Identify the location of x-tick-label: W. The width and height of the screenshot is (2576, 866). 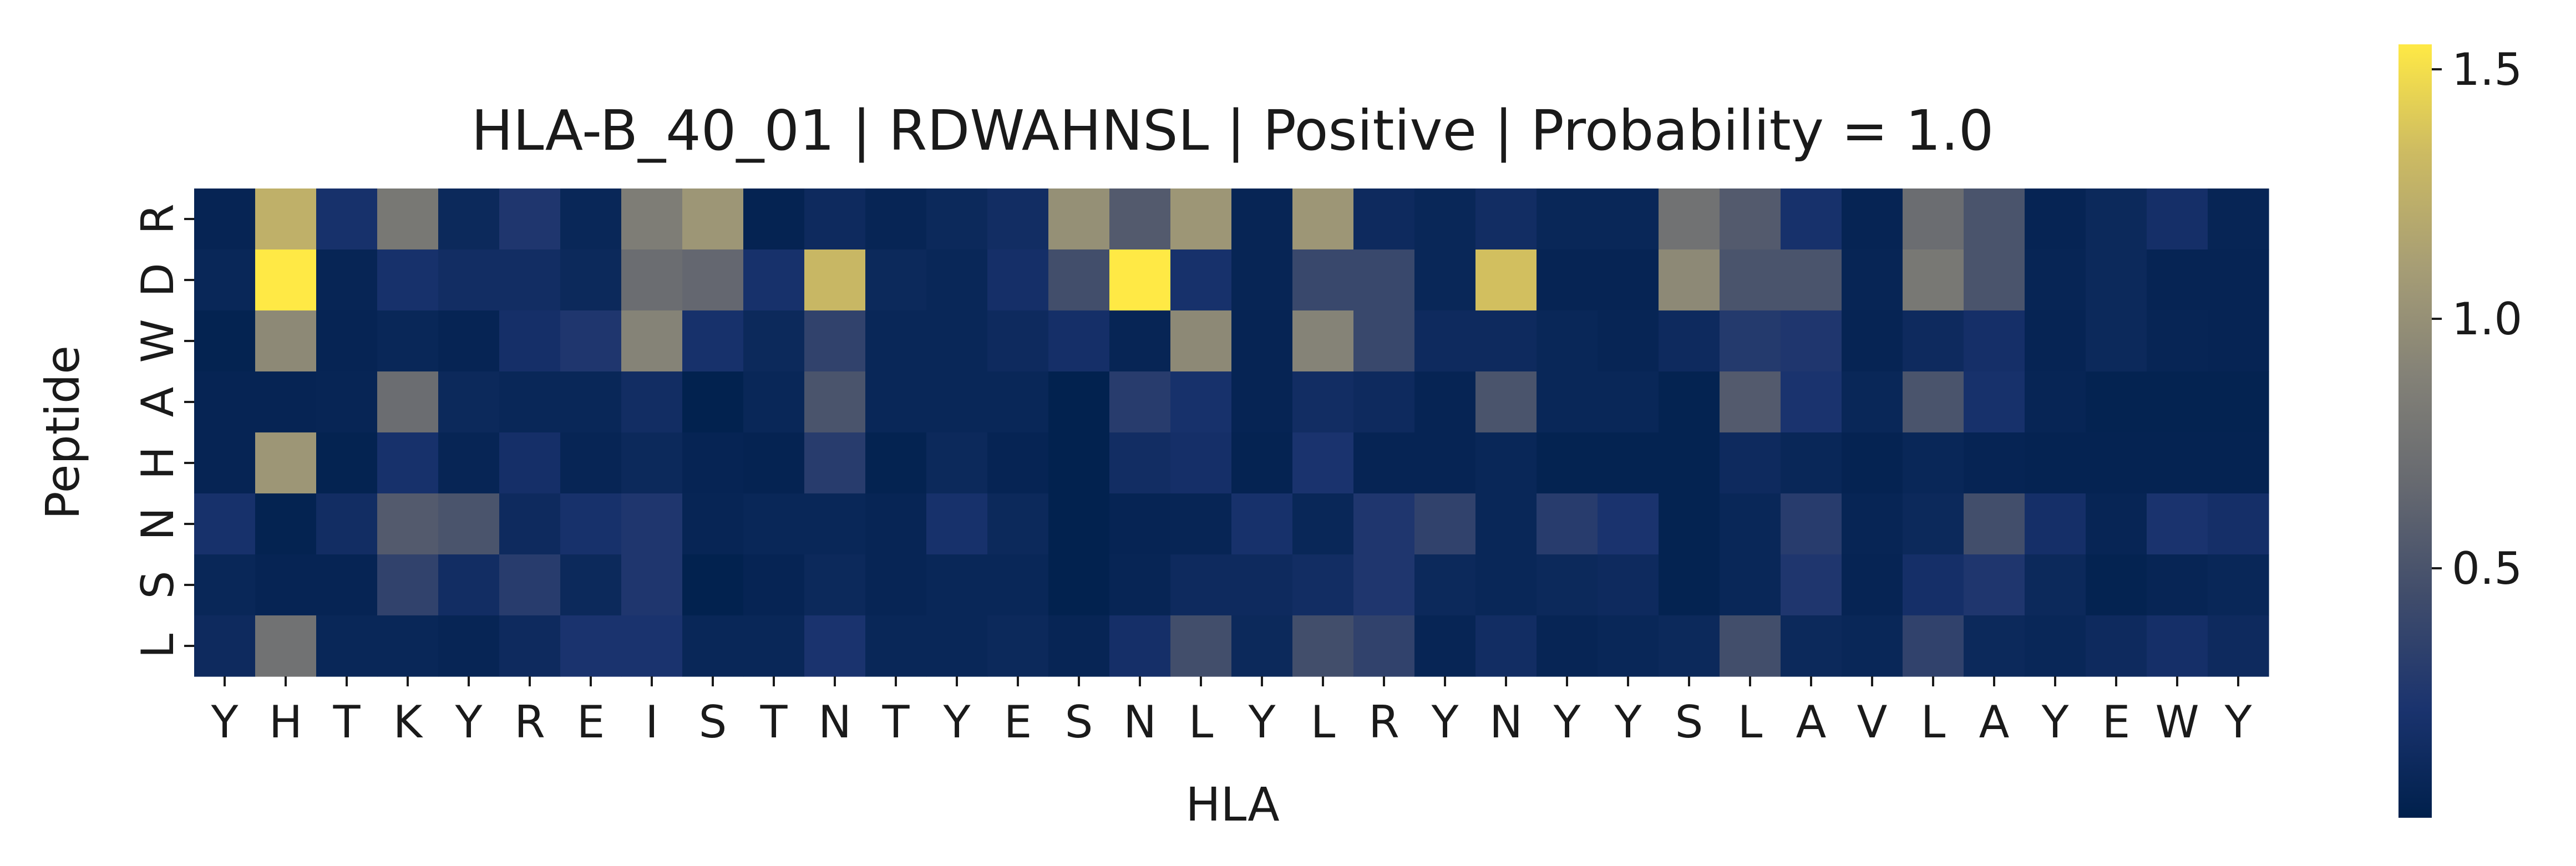
(2177, 722).